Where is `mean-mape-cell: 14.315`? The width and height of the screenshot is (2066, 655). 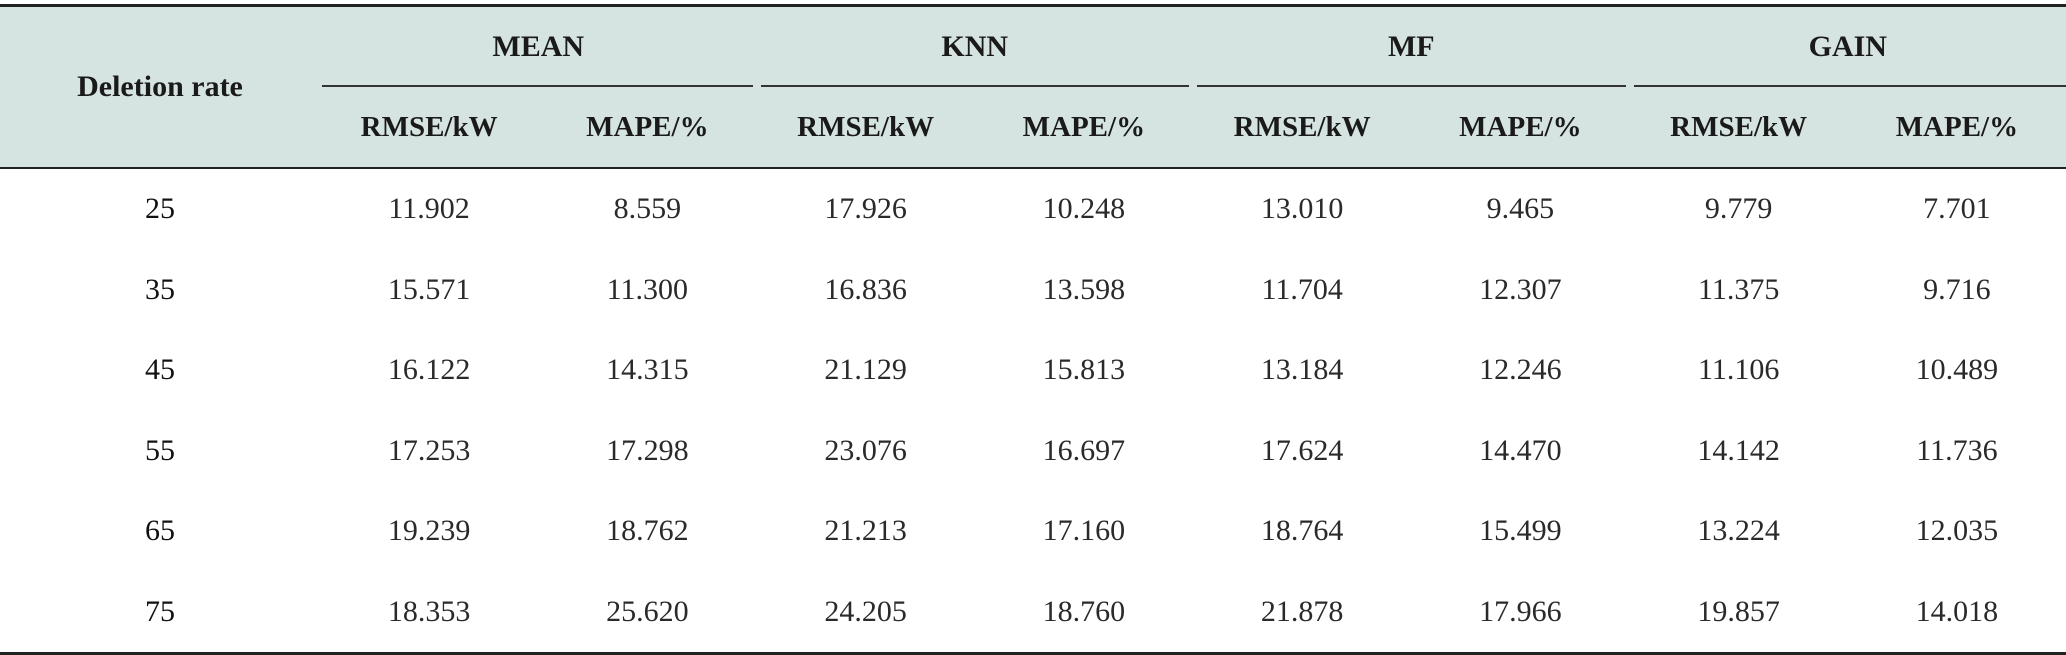
mean-mape-cell: 14.315 is located at coordinates (647, 370).